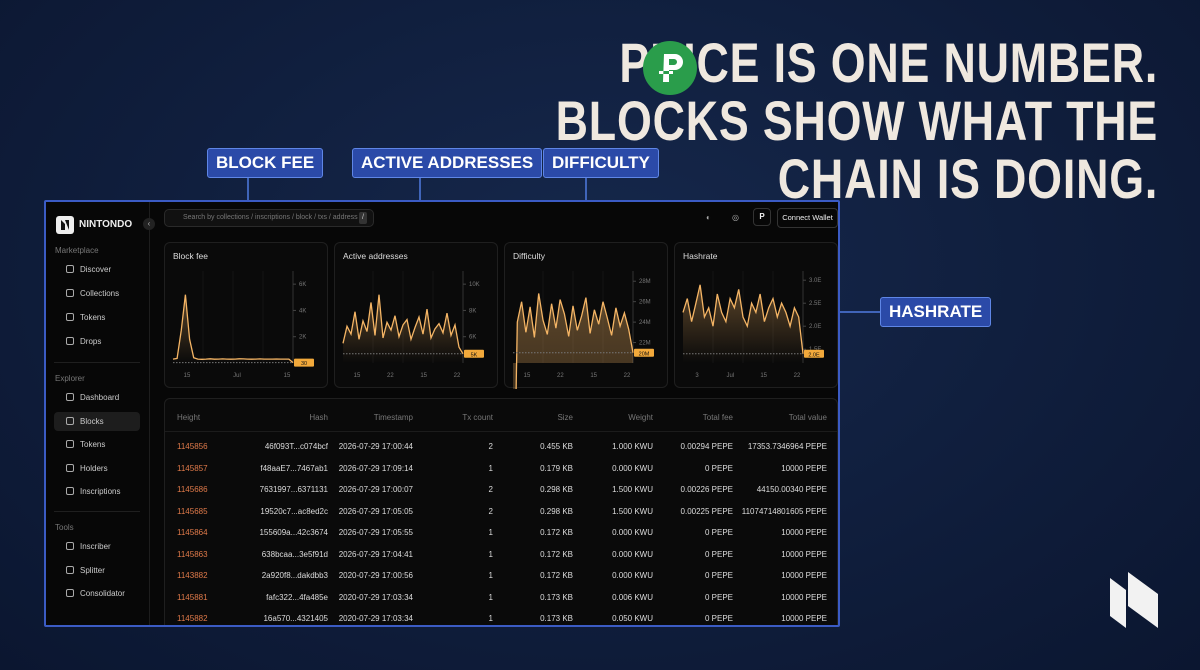 Image resolution: width=1200 pixels, height=670 pixels. What do you see at coordinates (293, 489) in the screenshot?
I see `table-cell: 7631997...6371131` at bounding box center [293, 489].